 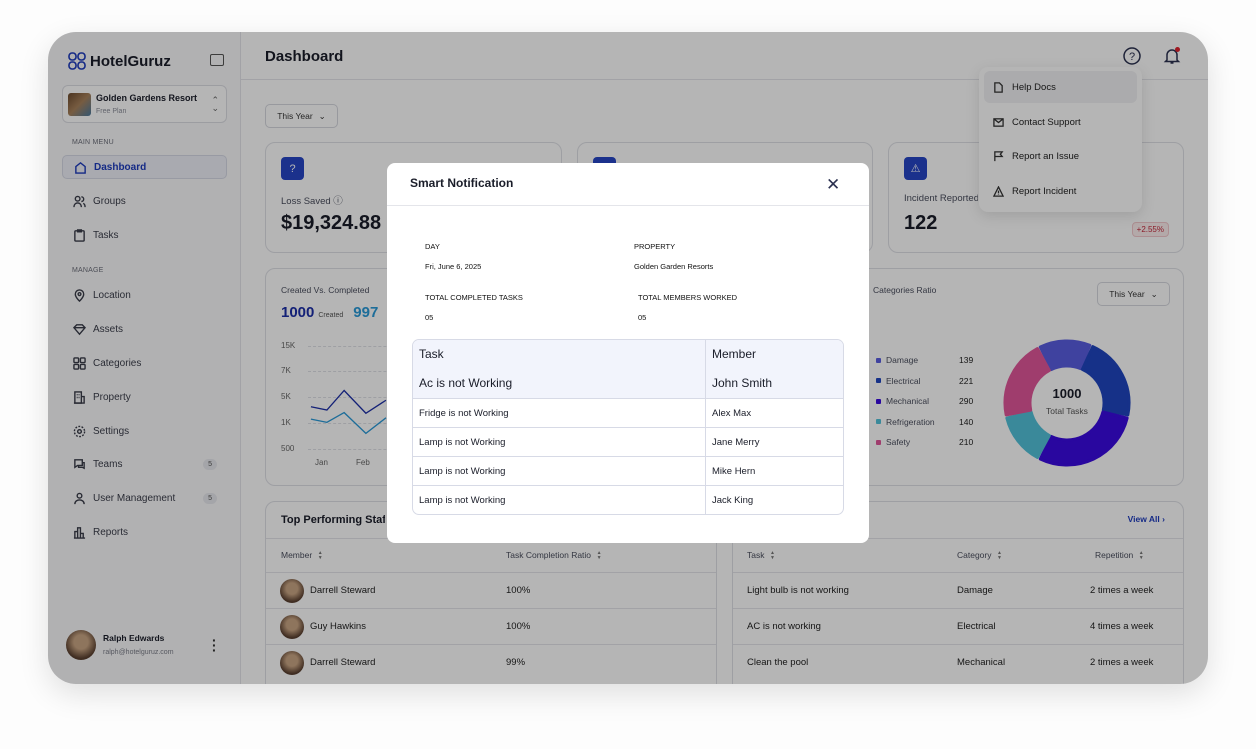 What do you see at coordinates (302, 555) in the screenshot?
I see `column-member: Member` at bounding box center [302, 555].